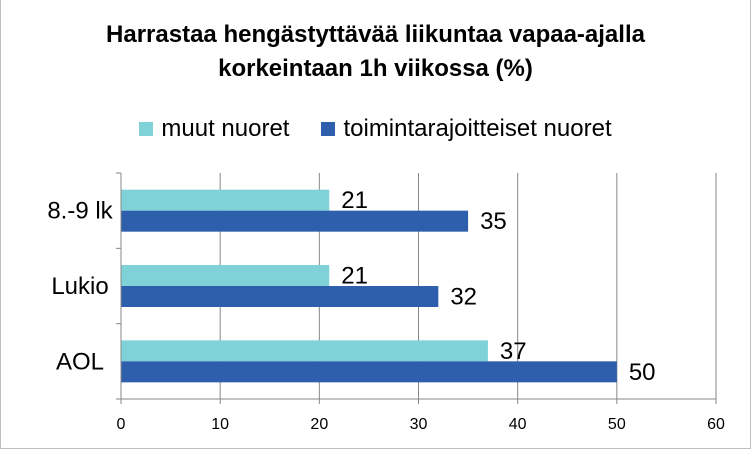  What do you see at coordinates (319, 424) in the screenshot?
I see `x-tick-label-20: 20` at bounding box center [319, 424].